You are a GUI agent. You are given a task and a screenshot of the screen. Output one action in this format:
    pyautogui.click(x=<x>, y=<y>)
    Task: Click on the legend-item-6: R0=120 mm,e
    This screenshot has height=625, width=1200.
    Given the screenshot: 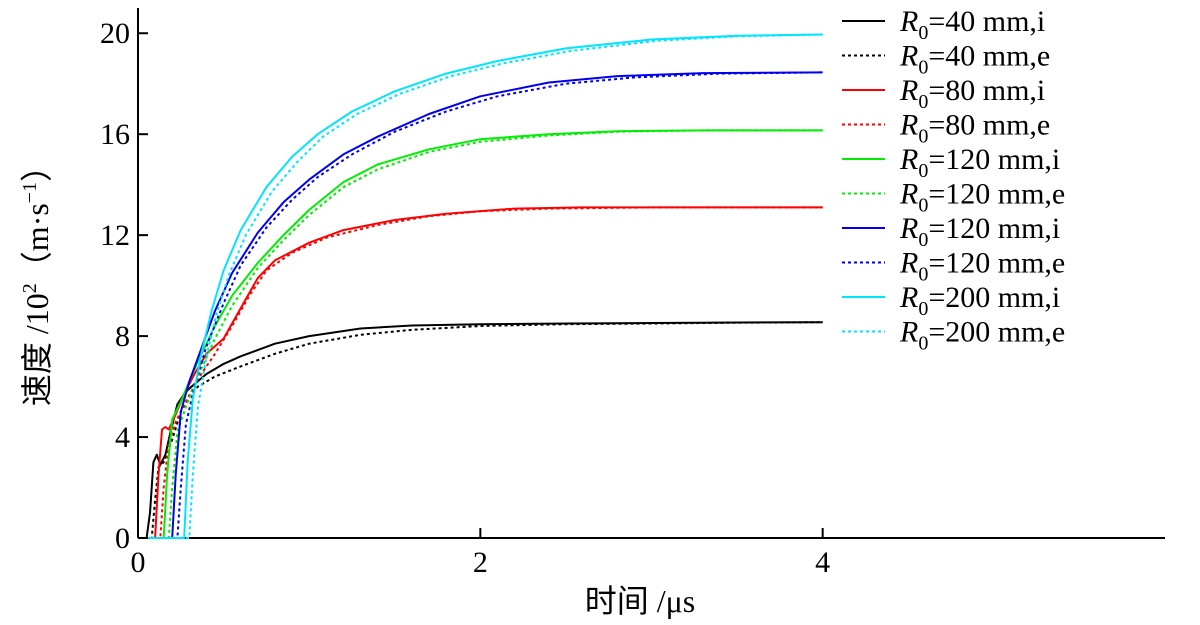 What is the action you would take?
    pyautogui.click(x=953, y=197)
    